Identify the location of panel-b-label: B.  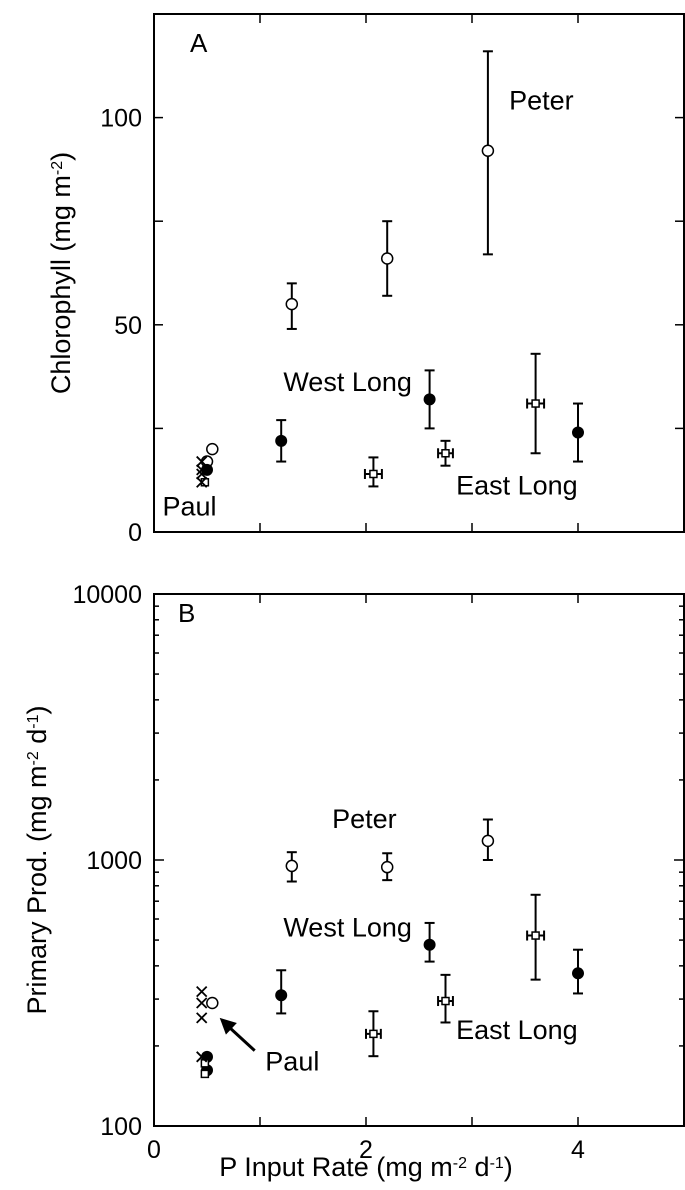
(186, 613).